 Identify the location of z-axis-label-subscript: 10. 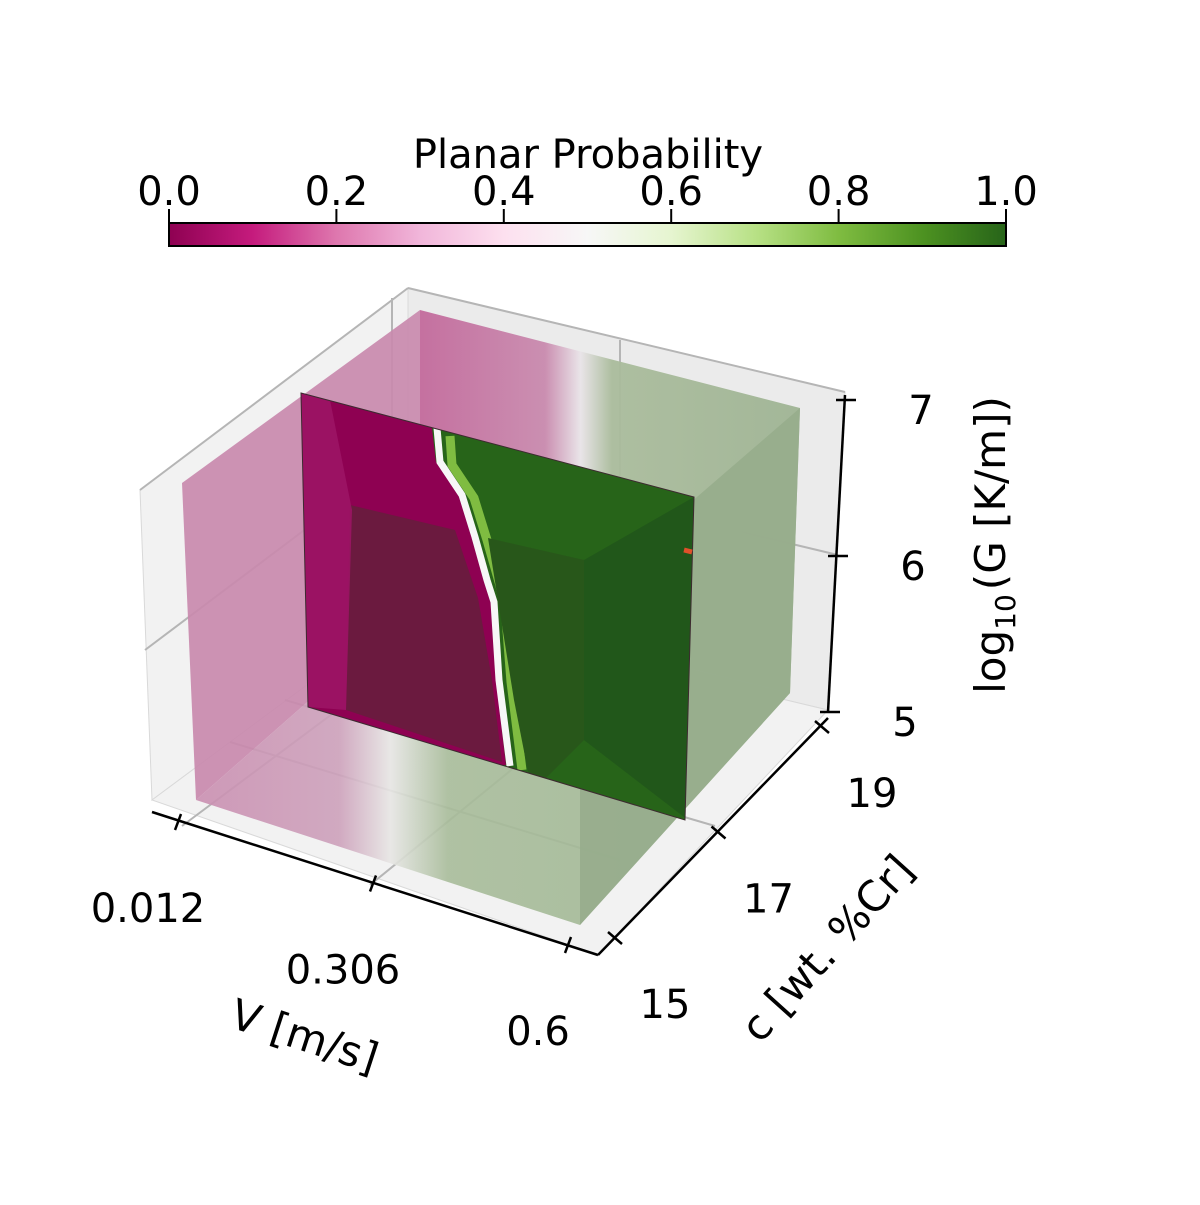
(1005, 612).